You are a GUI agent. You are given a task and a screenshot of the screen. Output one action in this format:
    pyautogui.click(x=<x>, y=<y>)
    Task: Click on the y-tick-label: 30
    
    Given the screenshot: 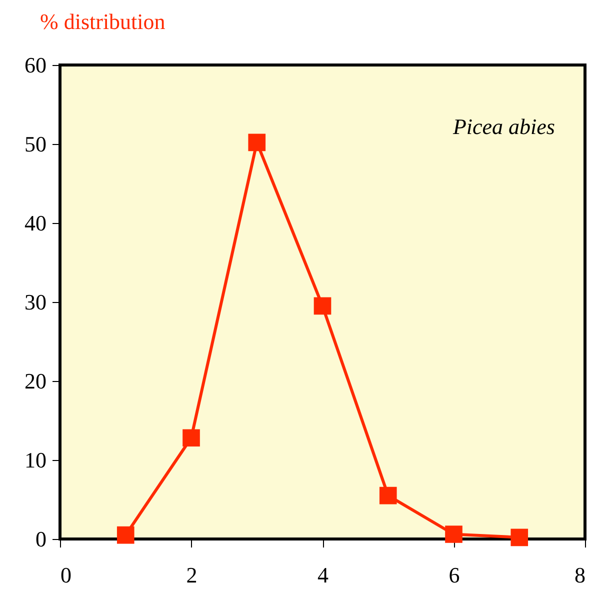 What is the action you would take?
    pyautogui.click(x=35, y=302)
    